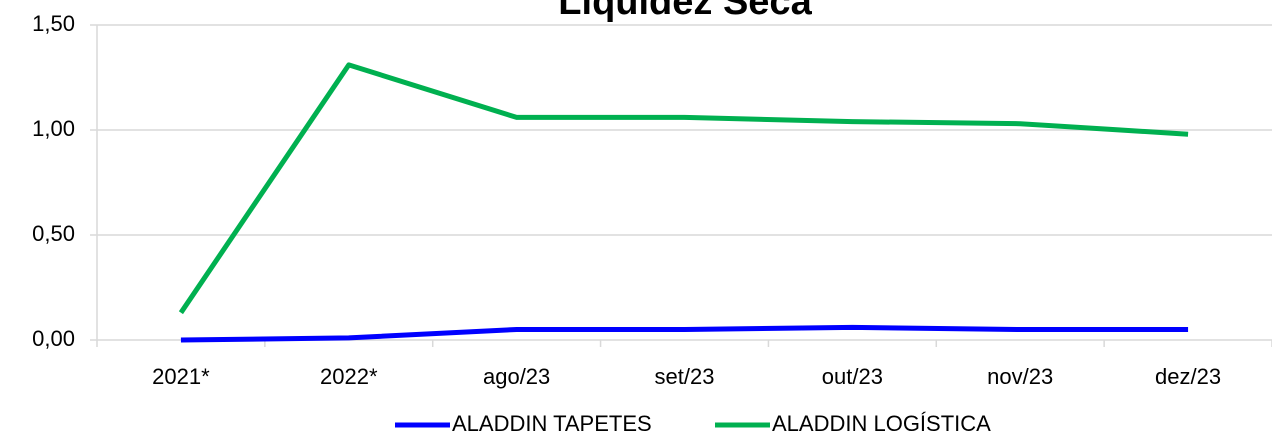 The image size is (1272, 437). I want to click on x-tick-label: 2022*, so click(349, 376).